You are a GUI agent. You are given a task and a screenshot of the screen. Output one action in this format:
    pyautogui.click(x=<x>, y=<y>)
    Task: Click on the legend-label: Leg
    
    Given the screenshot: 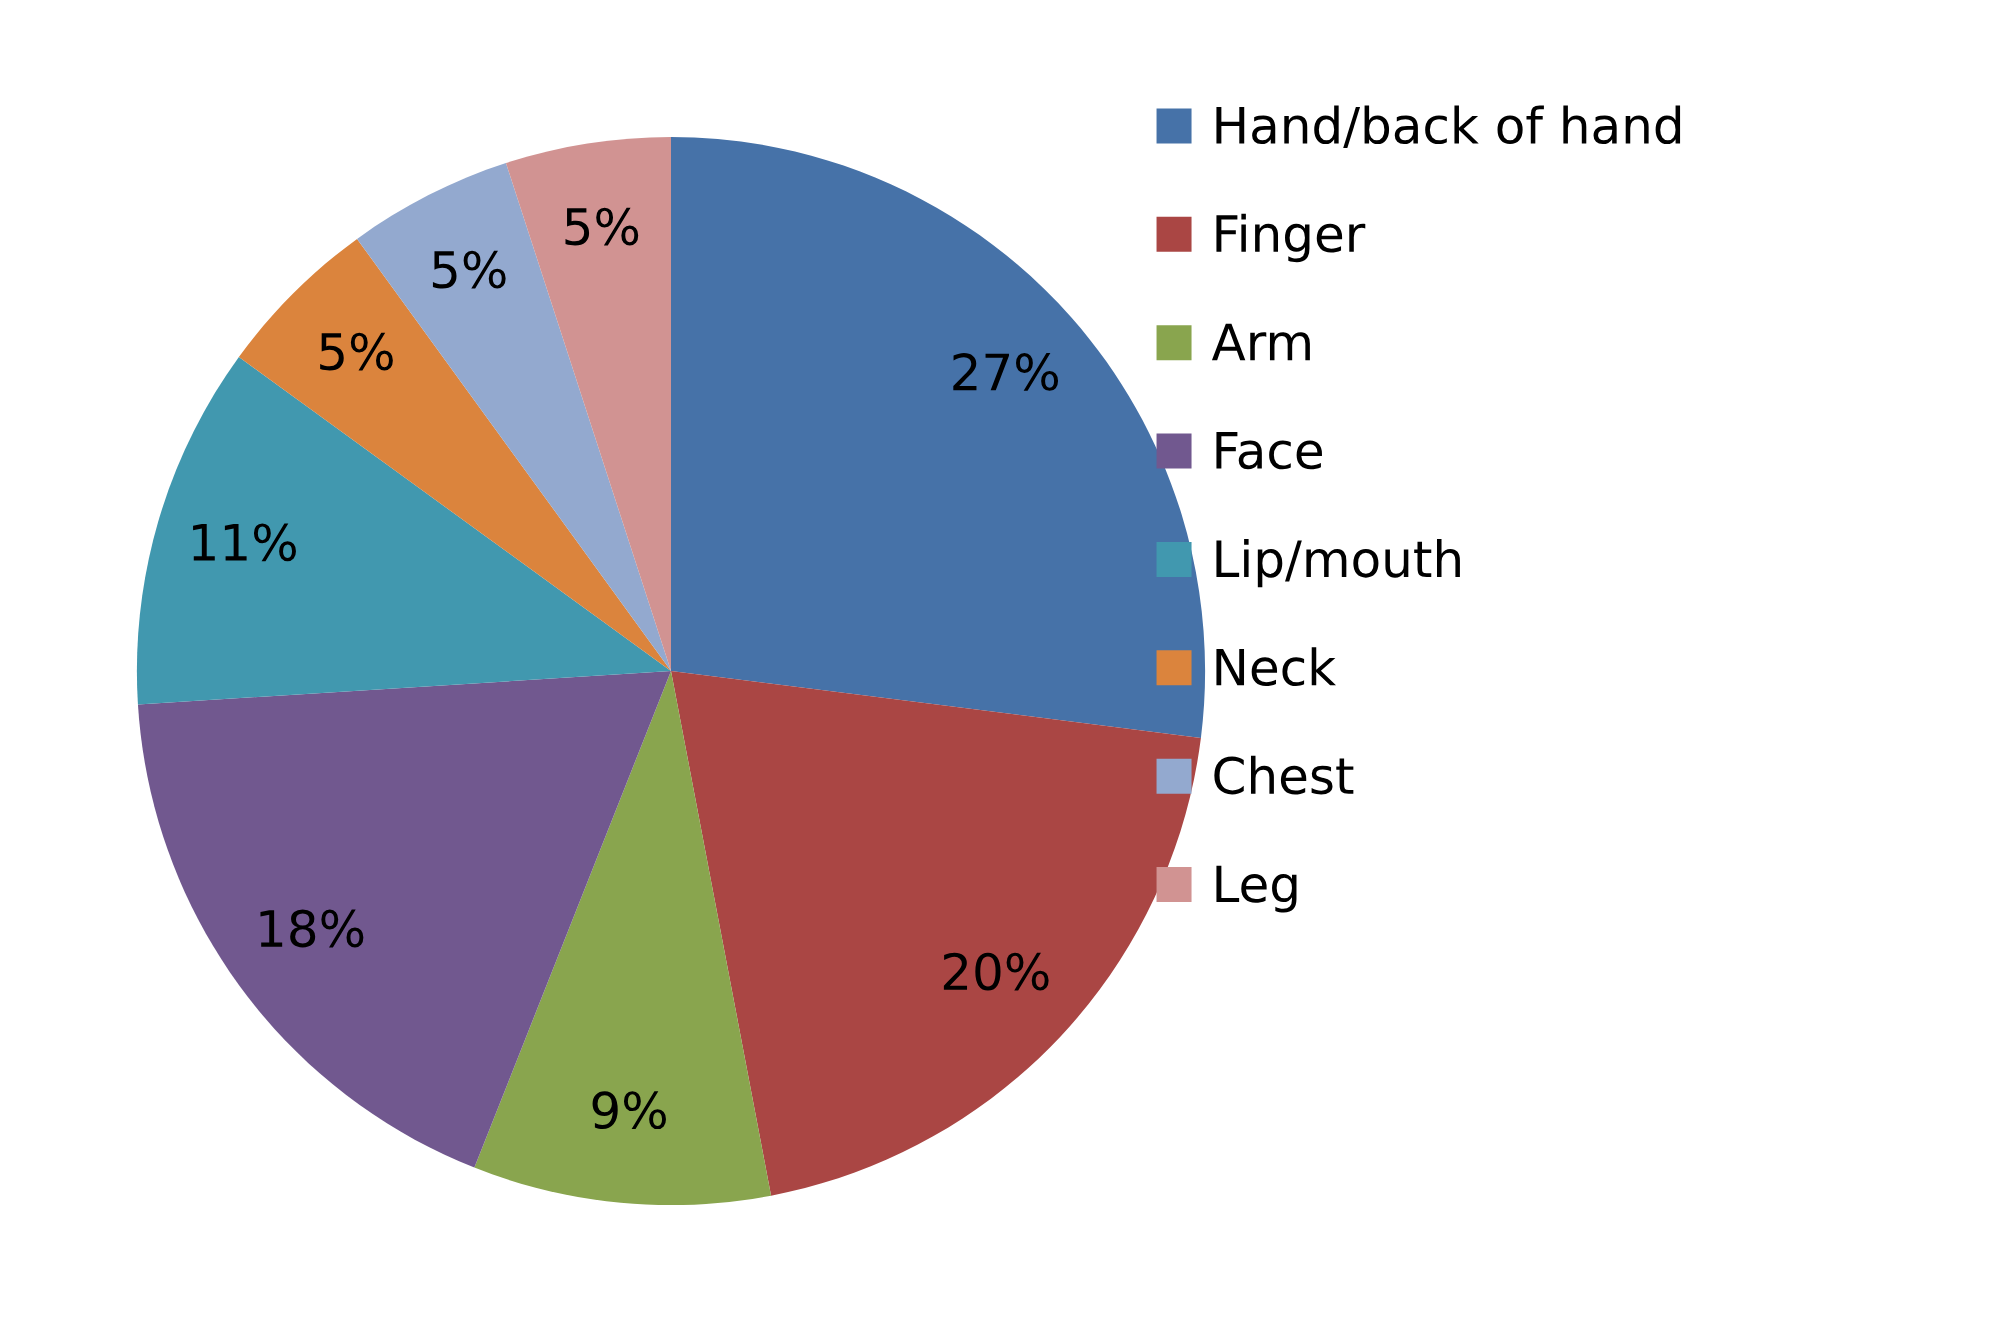 What is the action you would take?
    pyautogui.click(x=1256, y=889)
    